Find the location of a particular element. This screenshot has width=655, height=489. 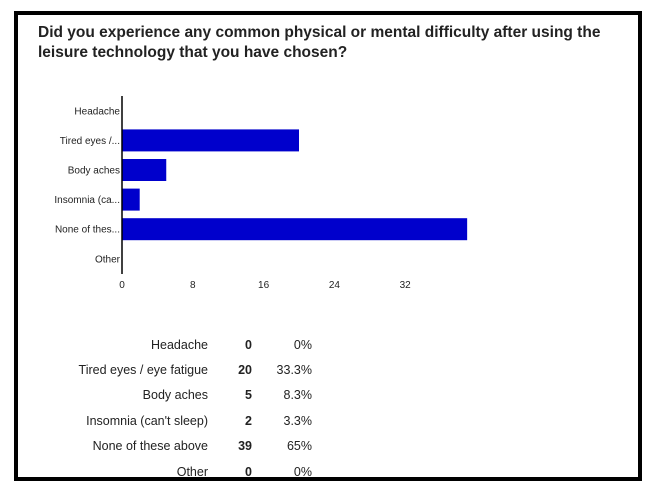

table-row: Insomnia (can't sleep) 2 3.3% is located at coordinates (169, 420).